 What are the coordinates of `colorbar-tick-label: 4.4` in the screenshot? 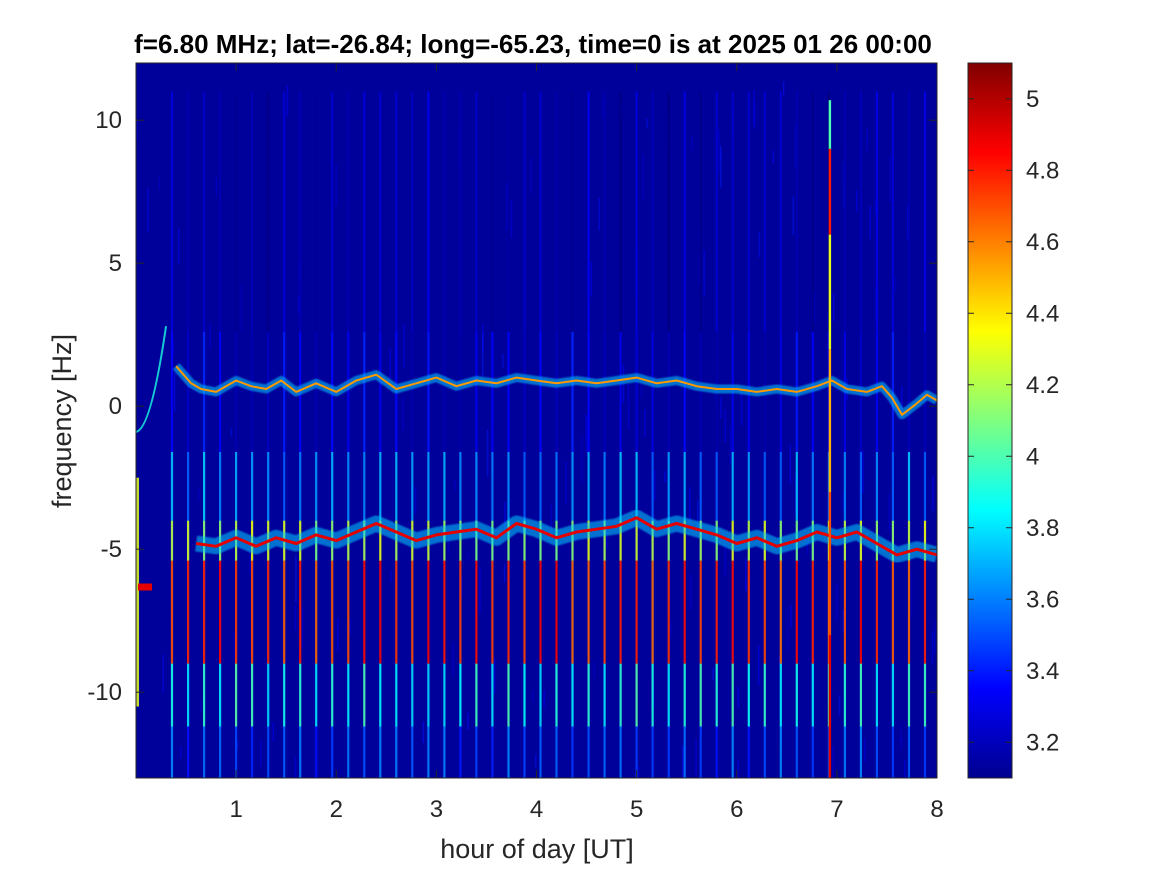 It's located at (1042, 313).